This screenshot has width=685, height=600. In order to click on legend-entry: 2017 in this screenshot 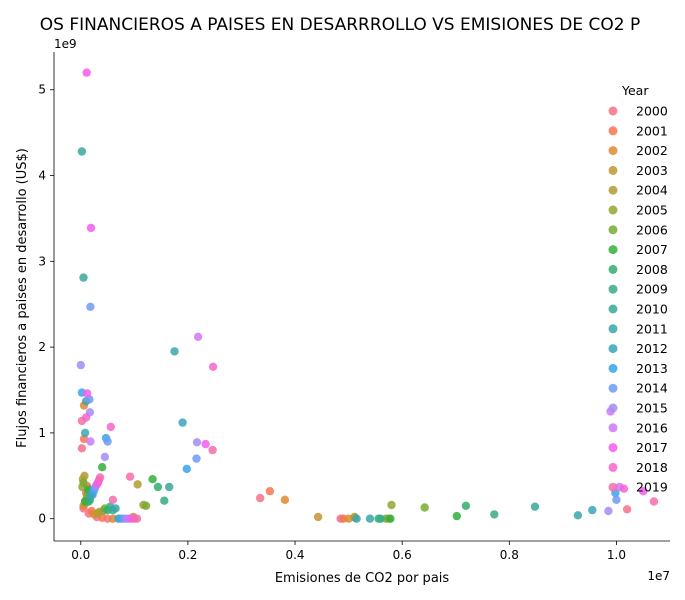, I will do `click(638, 447)`.